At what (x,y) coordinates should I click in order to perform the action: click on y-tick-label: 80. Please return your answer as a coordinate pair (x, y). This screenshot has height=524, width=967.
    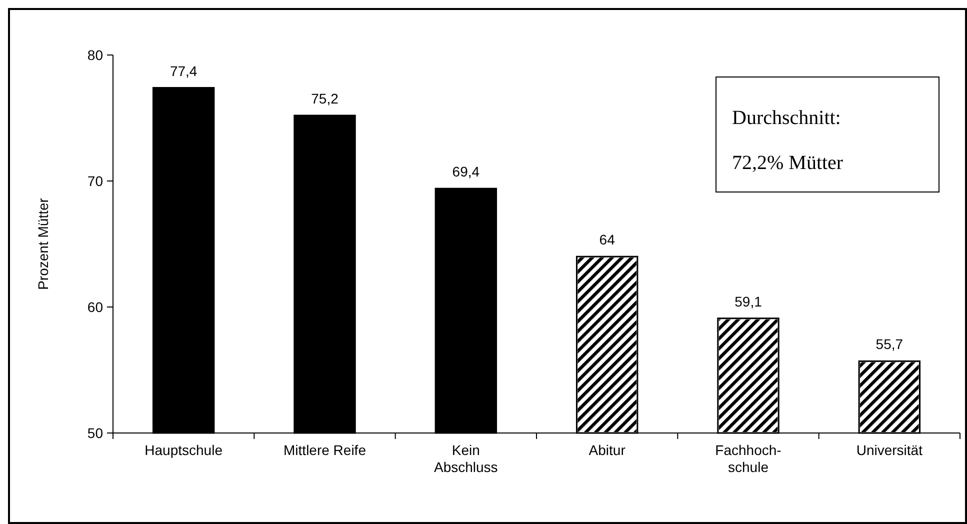
    Looking at the image, I should click on (95, 54).